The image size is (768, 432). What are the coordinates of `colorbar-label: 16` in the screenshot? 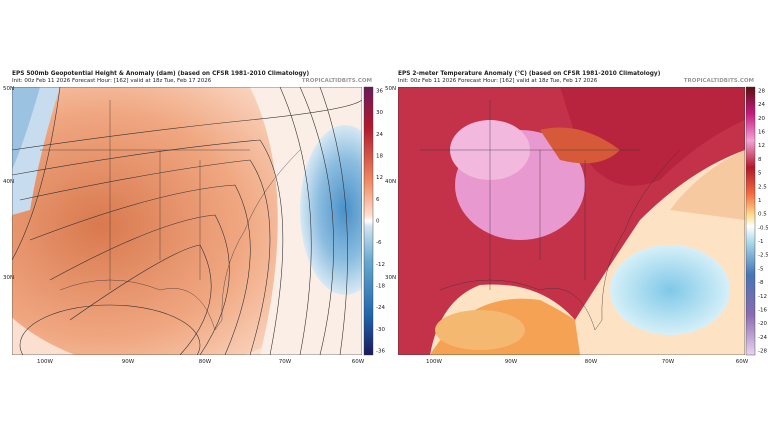 It's located at (761, 133).